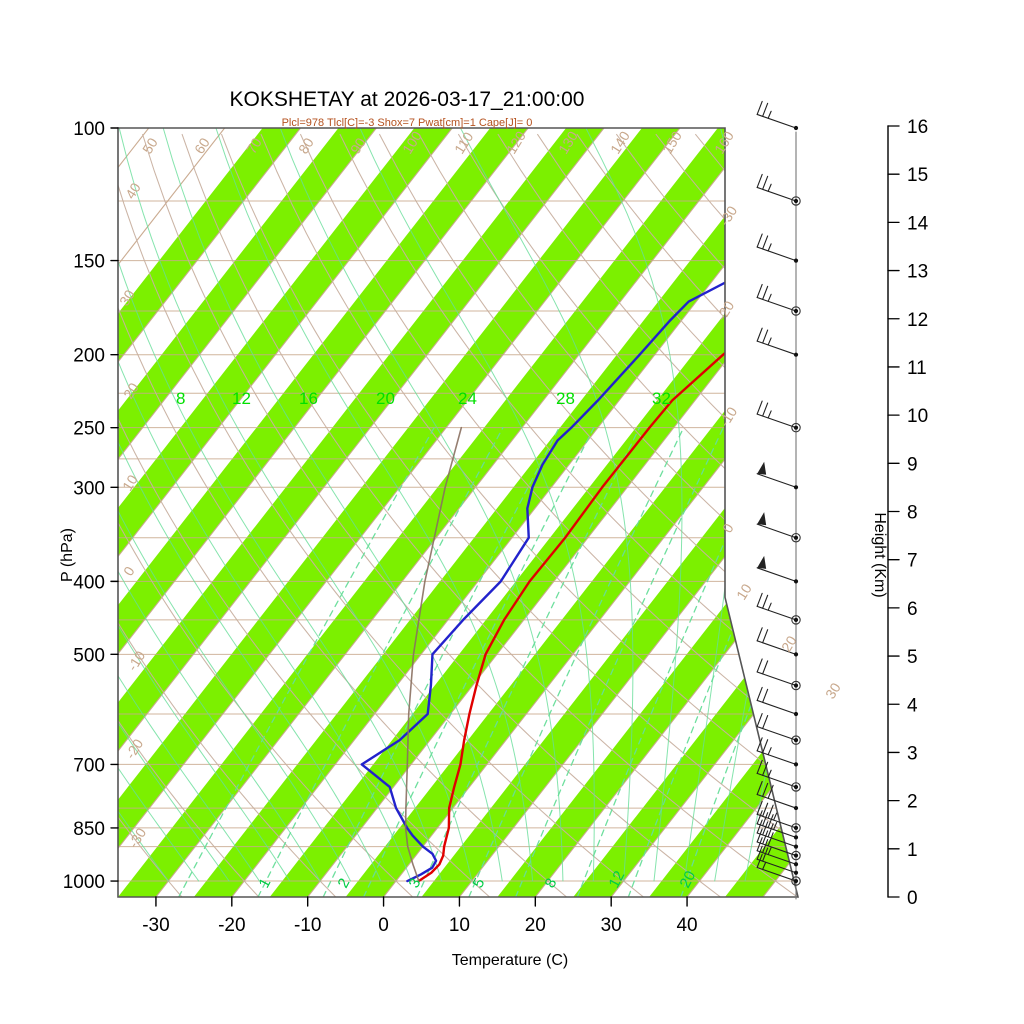 The image size is (1024, 1024). What do you see at coordinates (725, 311) in the screenshot?
I see `isotherm-right-label: -20` at bounding box center [725, 311].